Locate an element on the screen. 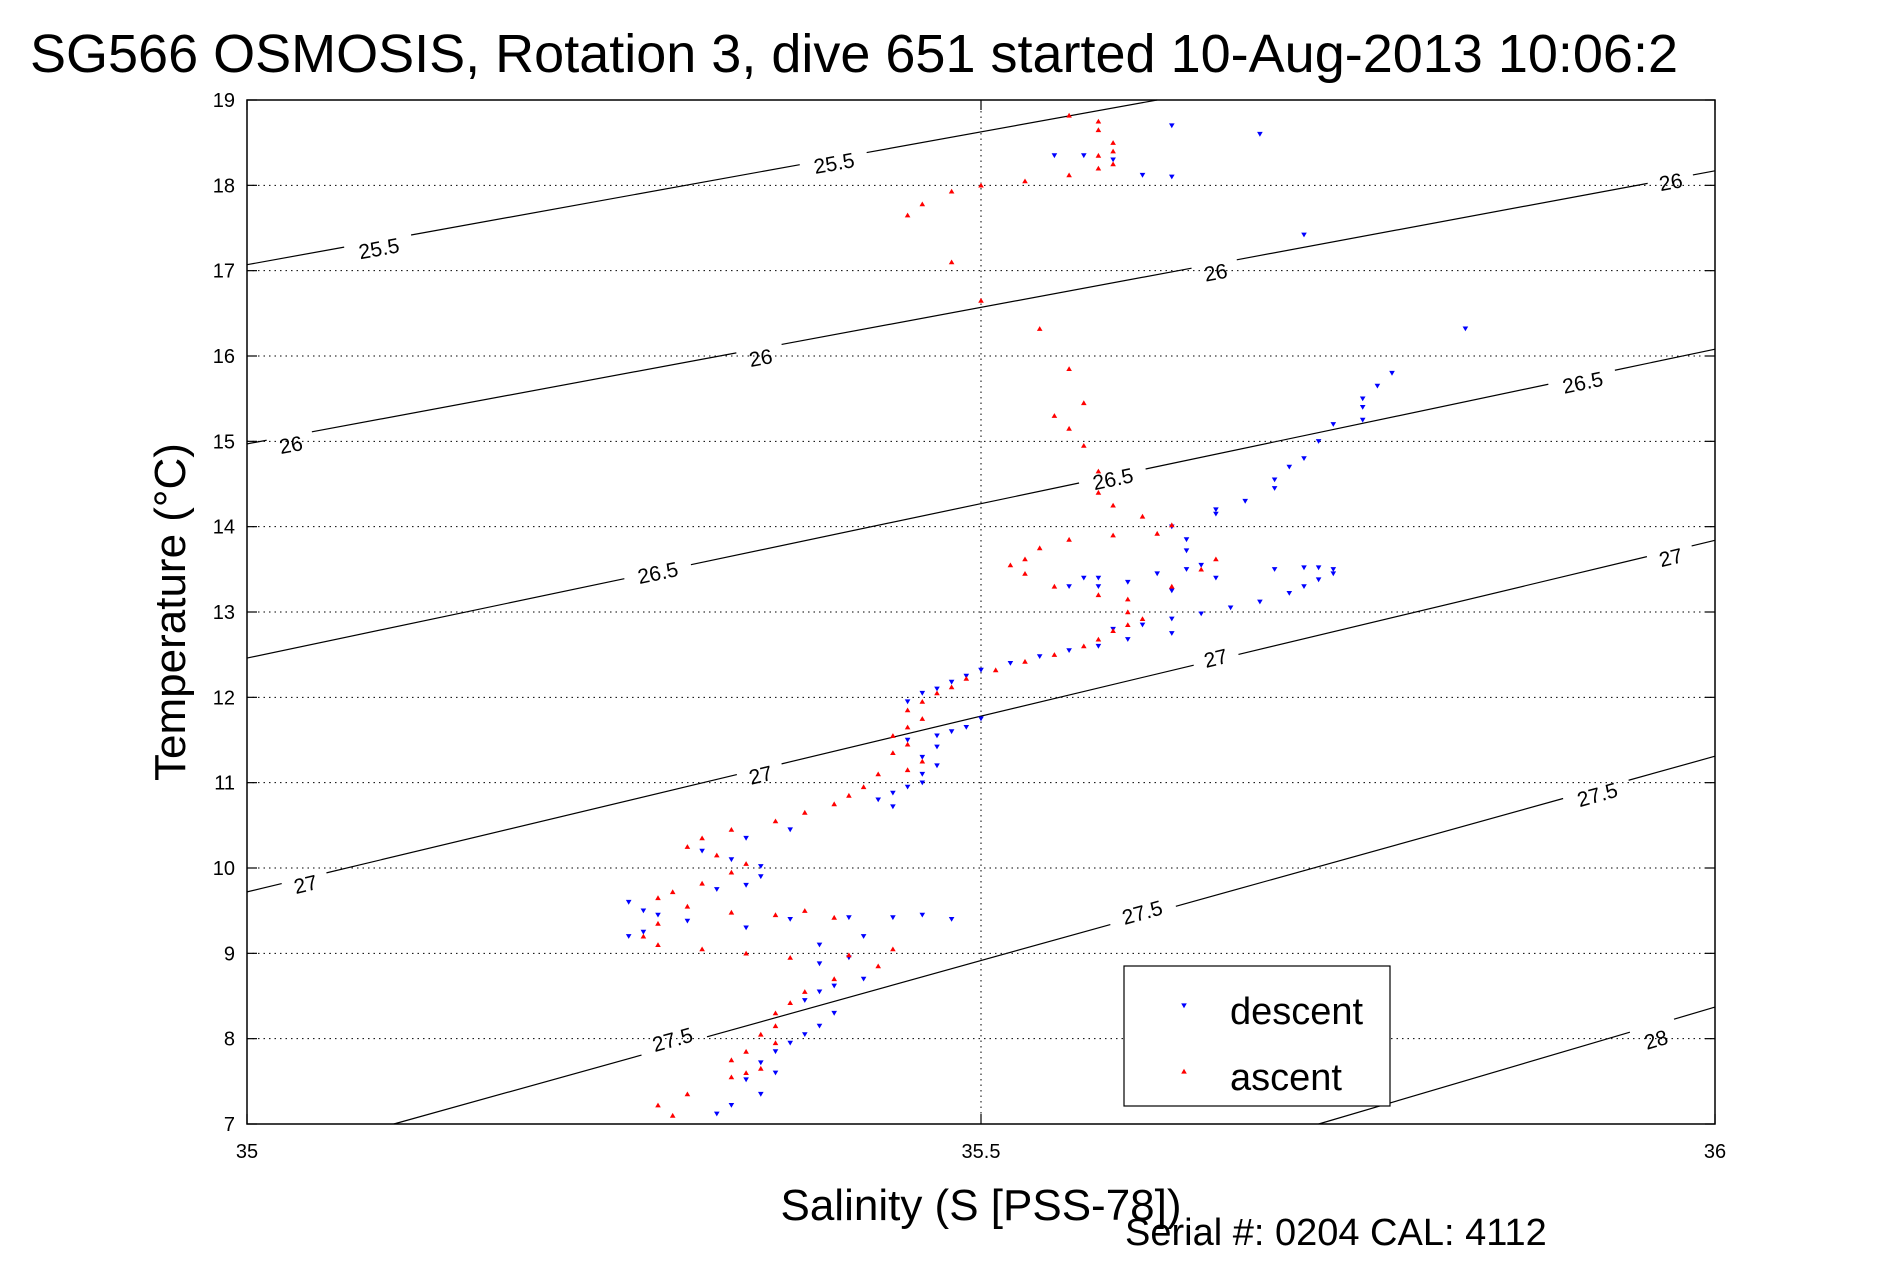 This screenshot has width=1891, height=1262. y-axis-label: Temperature (°C) is located at coordinates (170, 612).